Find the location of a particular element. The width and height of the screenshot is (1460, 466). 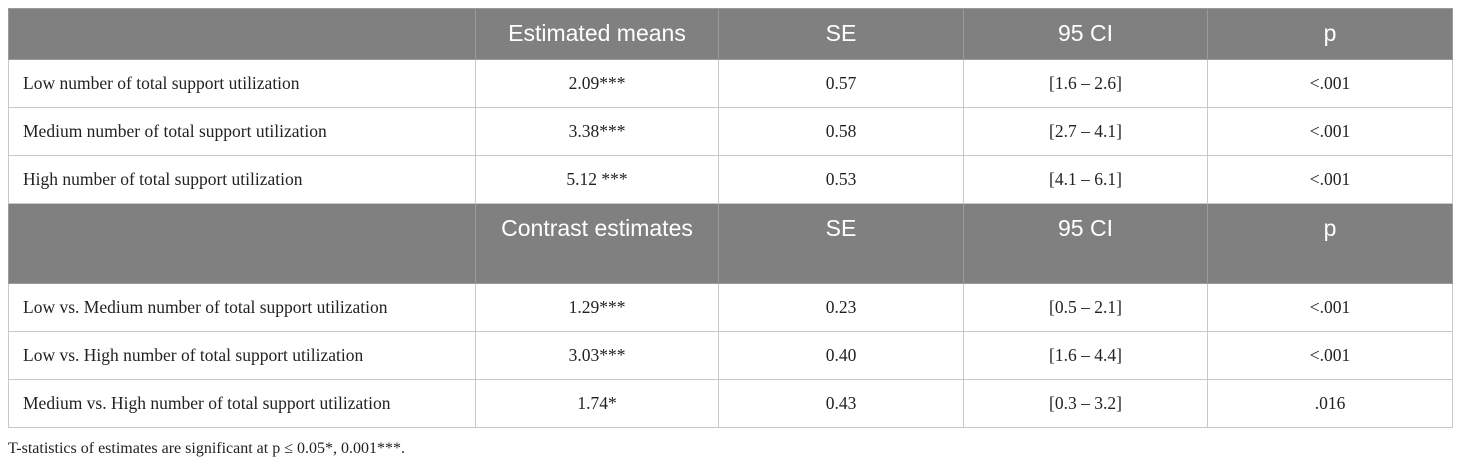

cell: .016 is located at coordinates (1330, 403).